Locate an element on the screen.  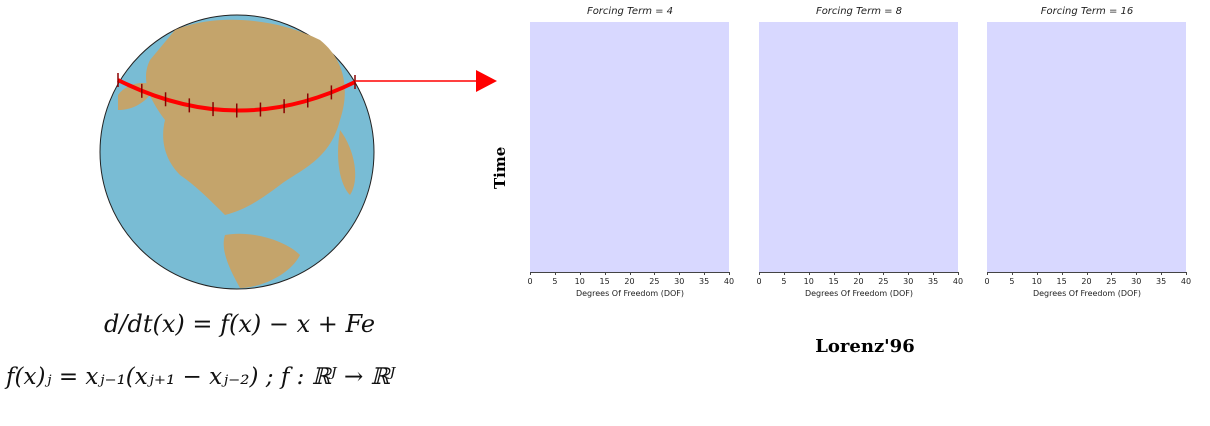
arrow-right-icon is located at coordinates (426, 81).